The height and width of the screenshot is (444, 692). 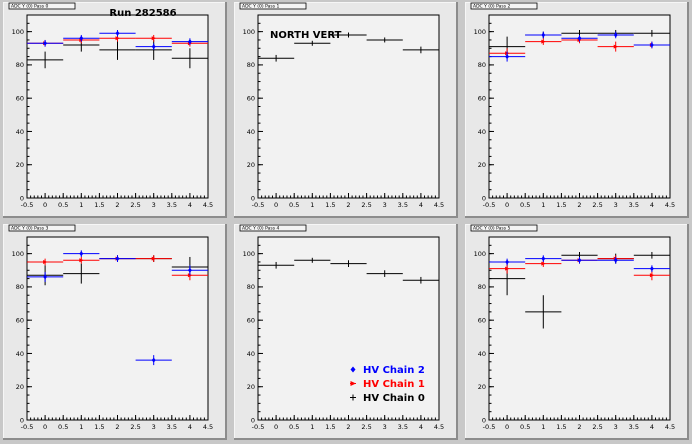 I want to click on legend-label: HV Chain 2, so click(x=394, y=370).